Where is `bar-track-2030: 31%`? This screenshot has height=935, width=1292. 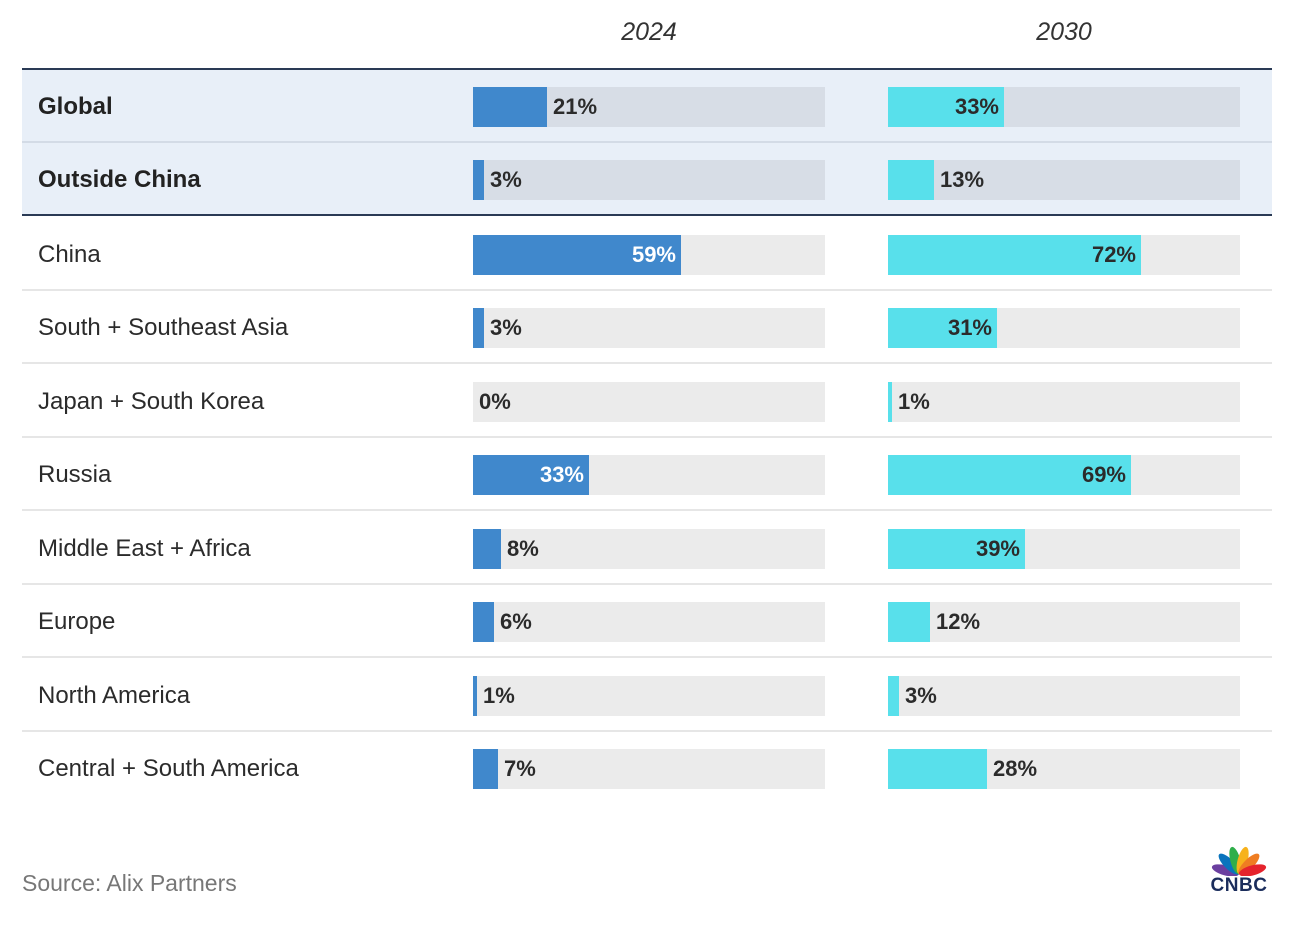 bar-track-2030: 31% is located at coordinates (1064, 328).